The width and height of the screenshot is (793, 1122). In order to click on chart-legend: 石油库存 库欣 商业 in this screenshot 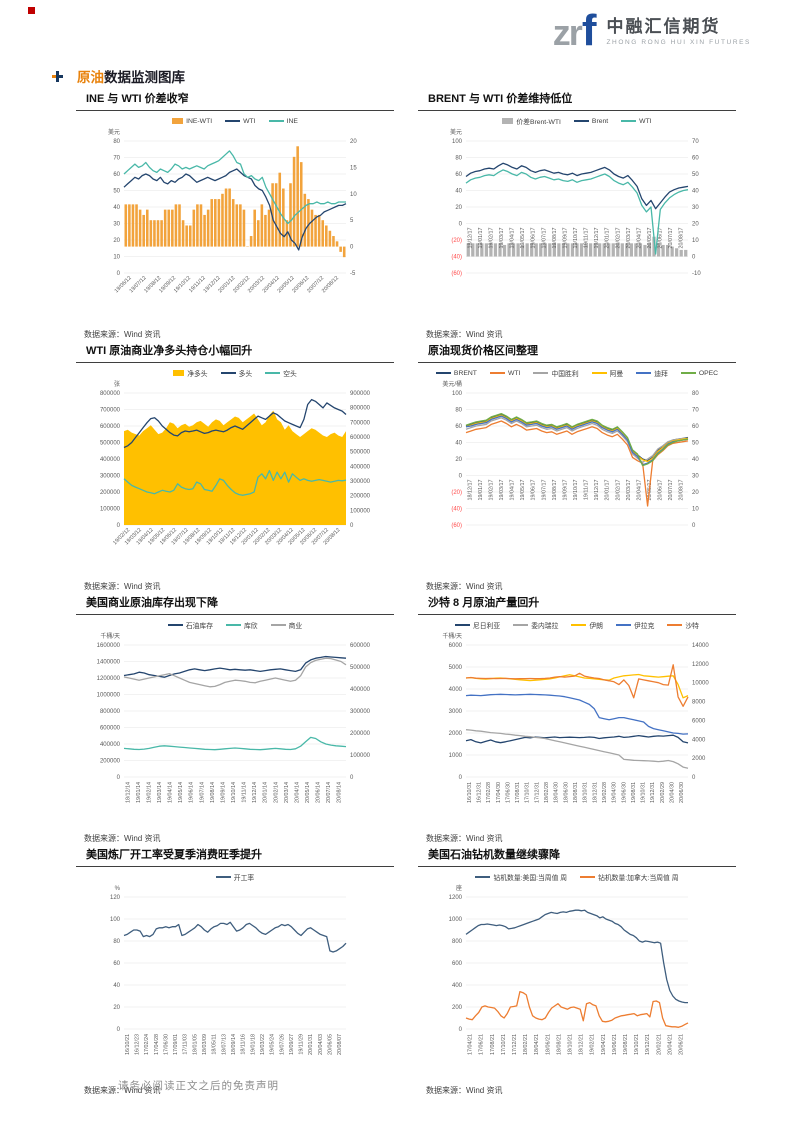, I will do `click(235, 625)`.